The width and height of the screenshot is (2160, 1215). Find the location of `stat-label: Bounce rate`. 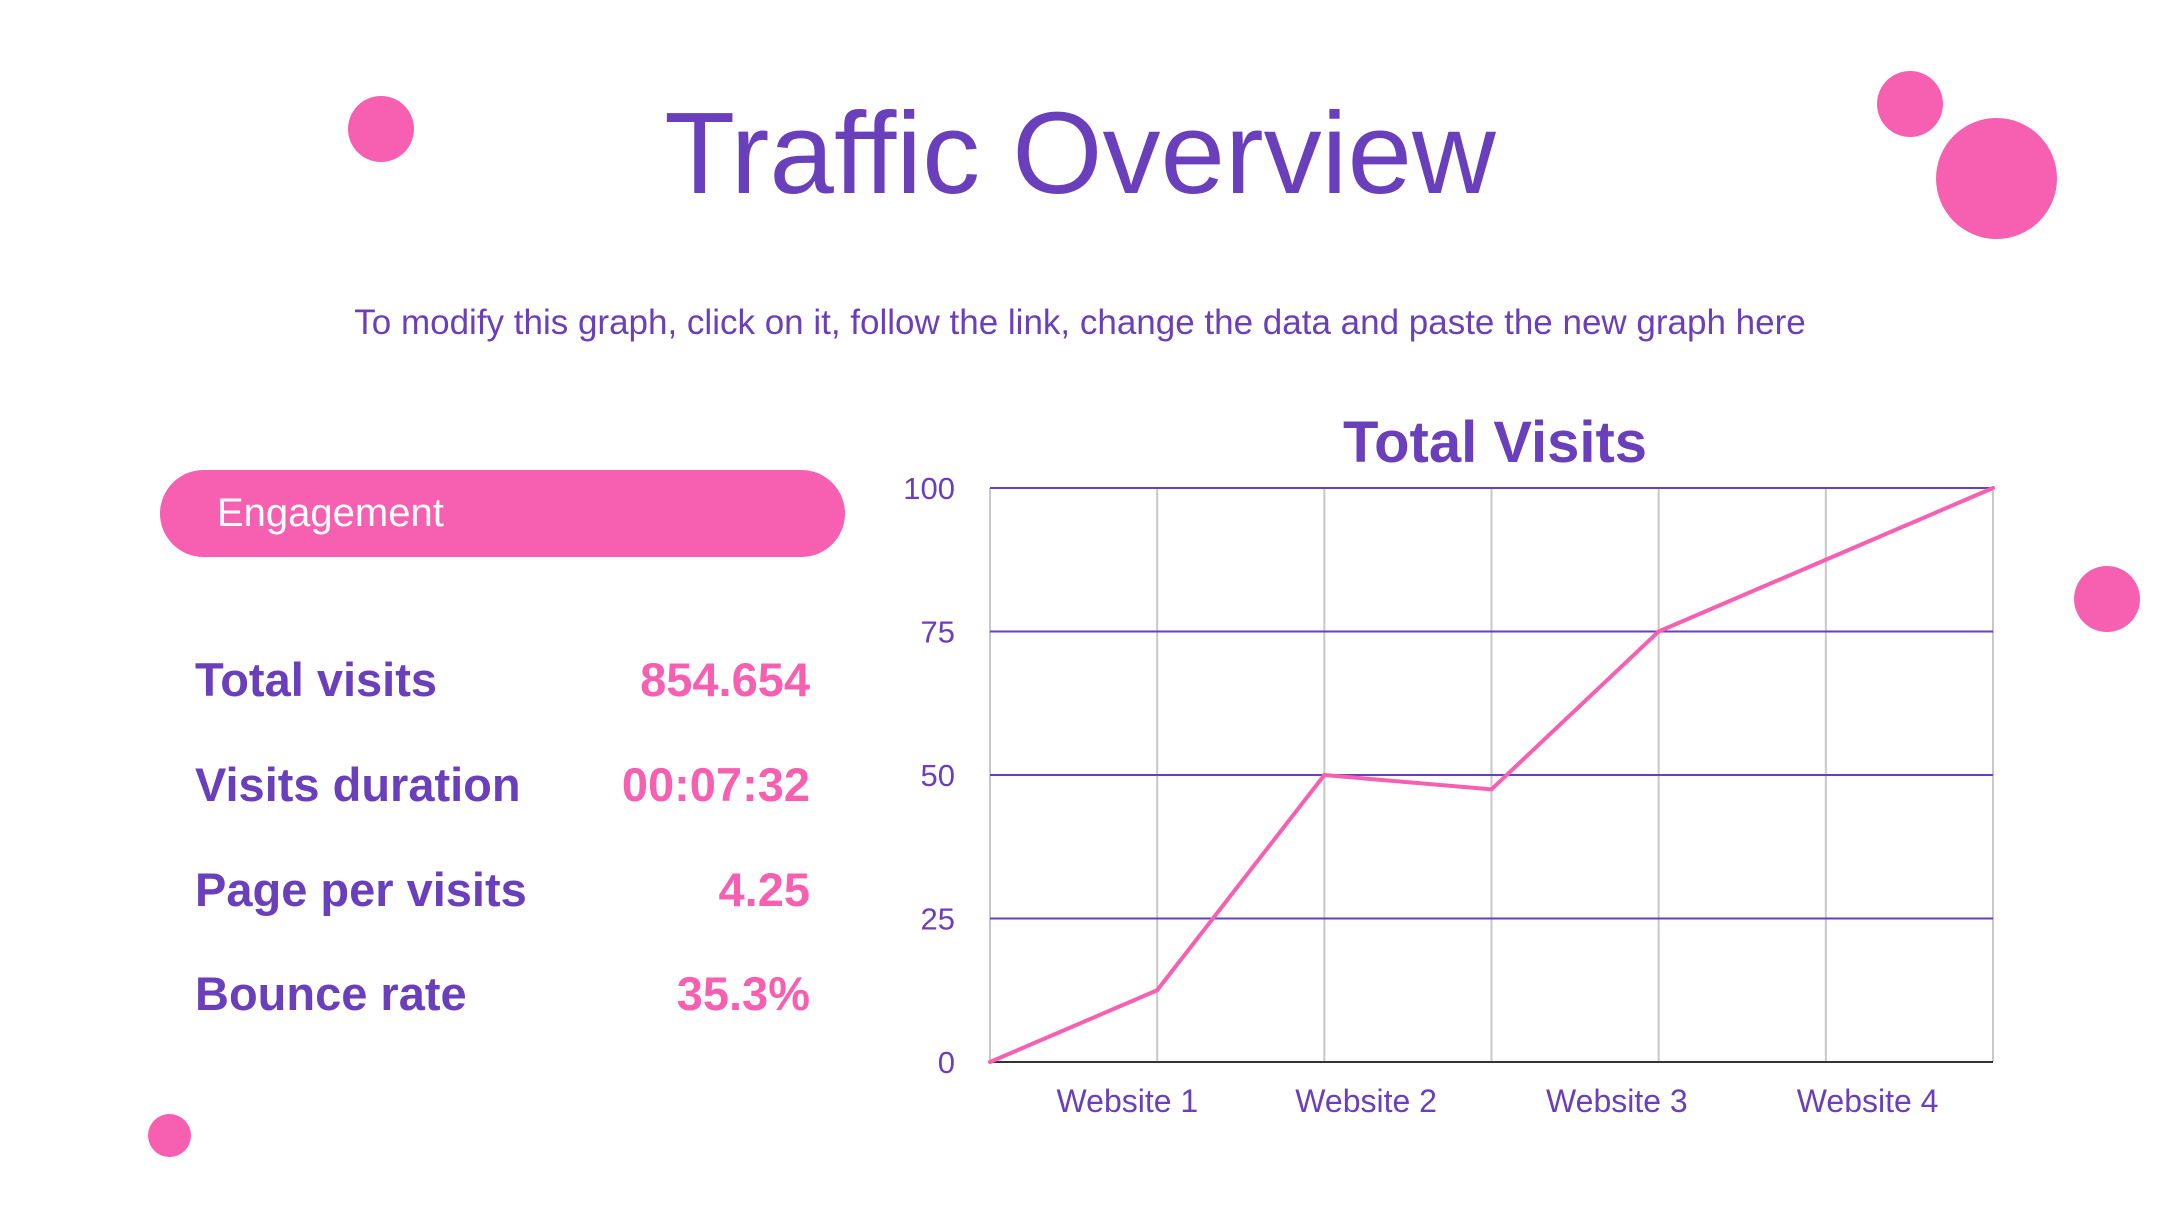

stat-label: Bounce rate is located at coordinates (331, 993).